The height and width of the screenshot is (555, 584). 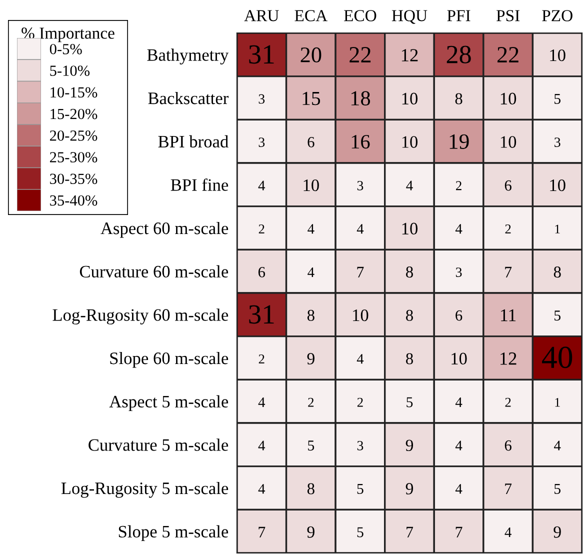 What do you see at coordinates (193, 141) in the screenshot?
I see `y-tick-label: BPI broad` at bounding box center [193, 141].